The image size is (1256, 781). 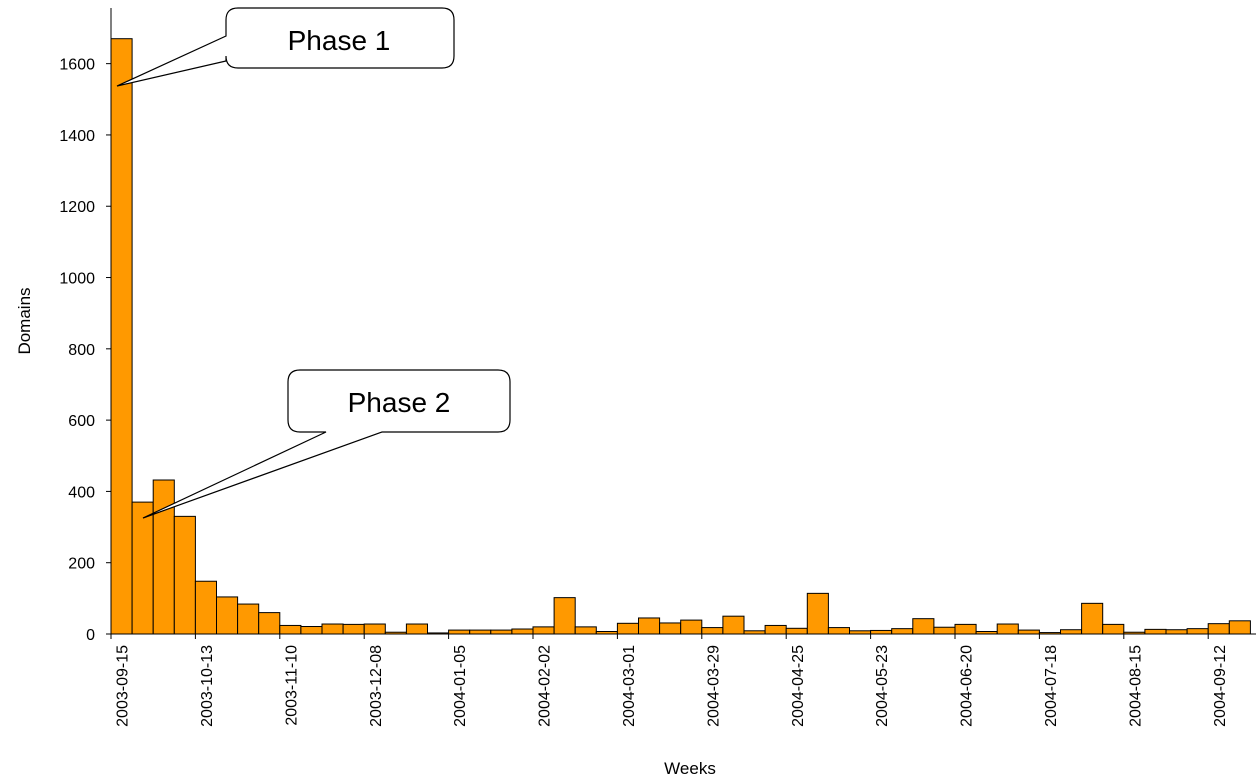 What do you see at coordinates (1220, 686) in the screenshot?
I see `x-tick-label-2004-09-12: 2004-09-12` at bounding box center [1220, 686].